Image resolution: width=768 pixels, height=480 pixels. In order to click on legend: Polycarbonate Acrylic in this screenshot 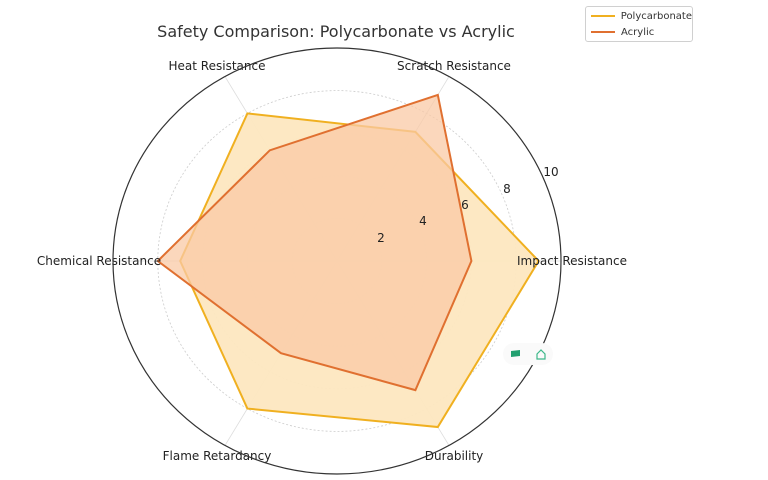, I will do `click(639, 24)`.